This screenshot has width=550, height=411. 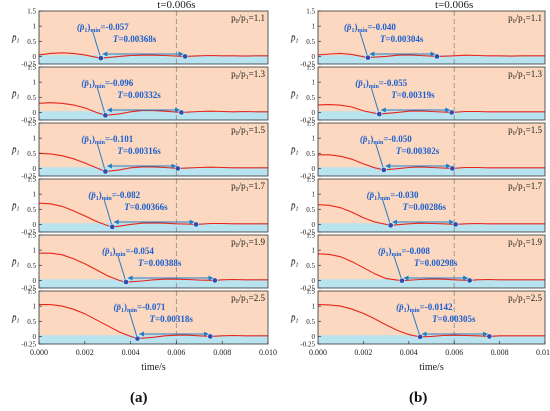 I want to click on period-value-label: T=0.00319s, so click(x=413, y=95).